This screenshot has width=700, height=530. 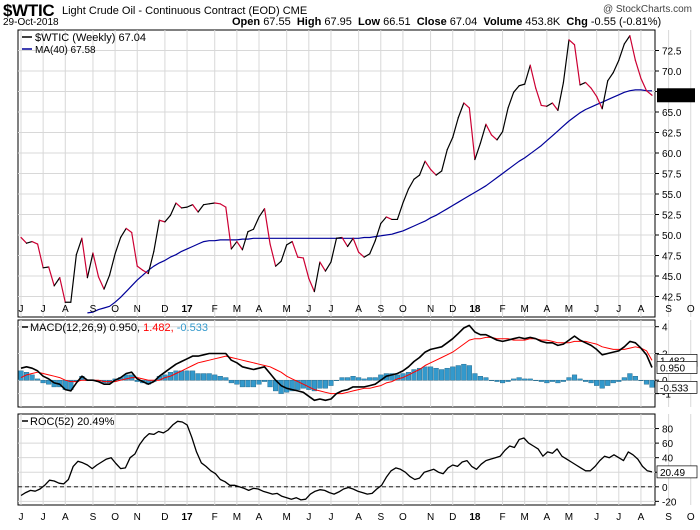 What do you see at coordinates (669, 502) in the screenshot?
I see `roc-ytick-label: -20` at bounding box center [669, 502].